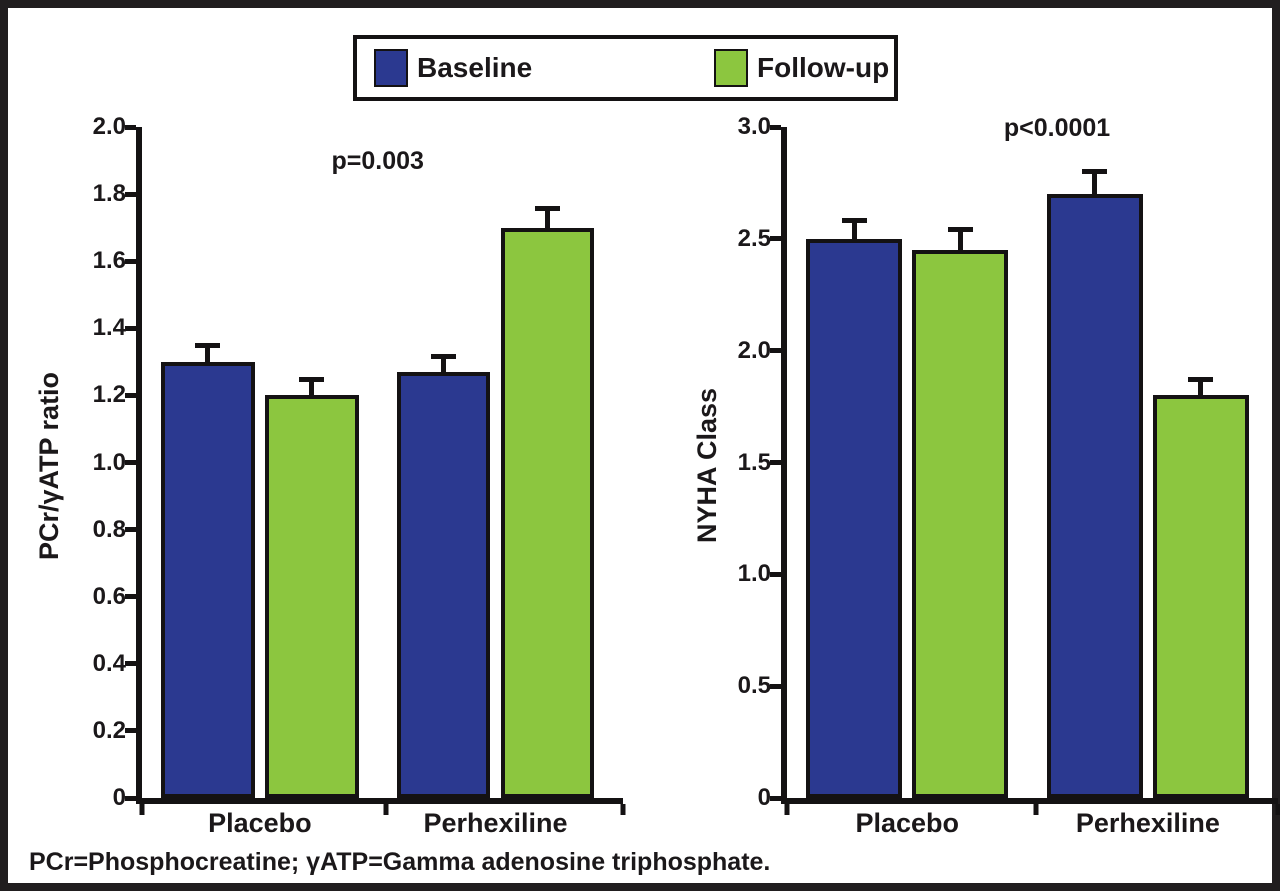  What do you see at coordinates (475, 67) in the screenshot?
I see `legend-label-baseline: Baseline` at bounding box center [475, 67].